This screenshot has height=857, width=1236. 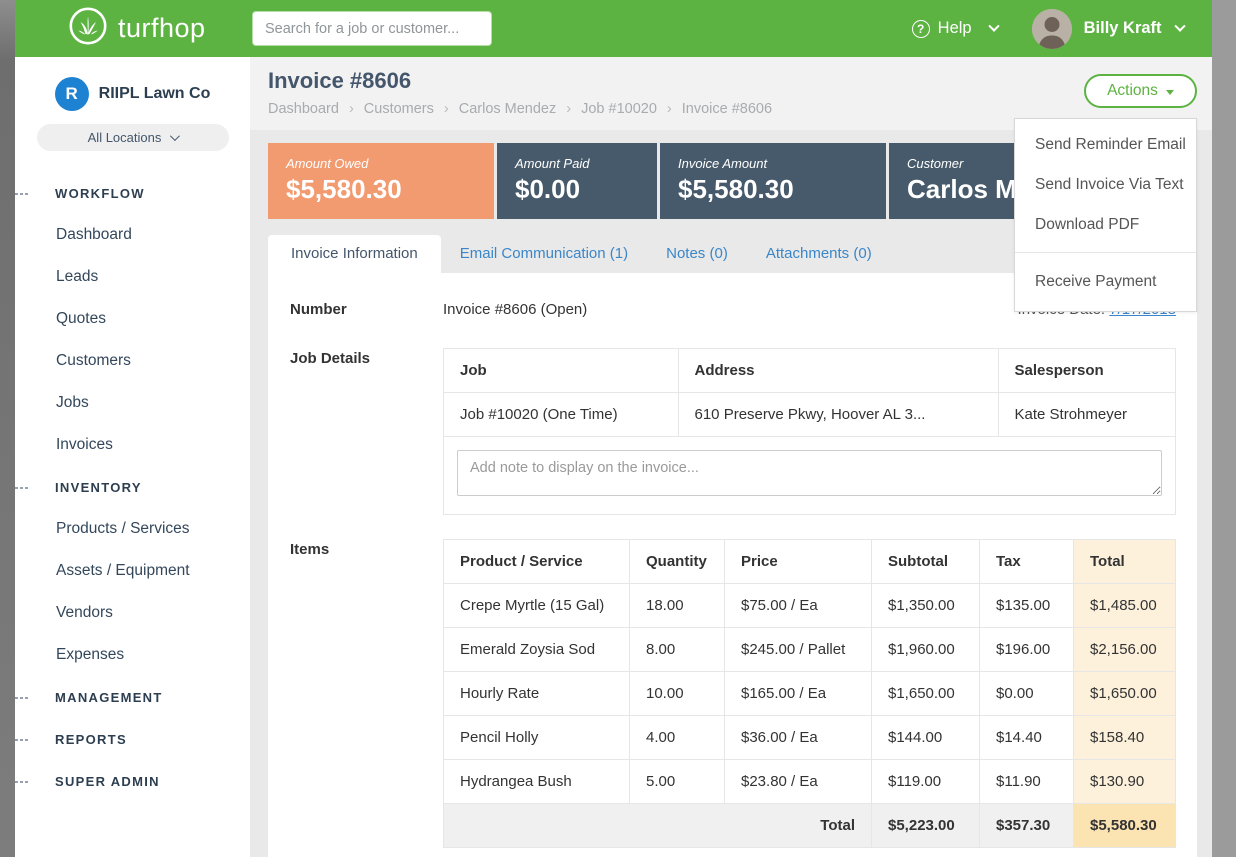 I want to click on page-title: Invoice #8606, so click(x=340, y=80).